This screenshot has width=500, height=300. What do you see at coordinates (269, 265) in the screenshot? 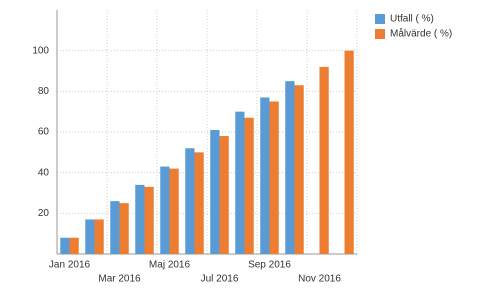
I see `x-tick-label: Sep 2016` at bounding box center [269, 265].